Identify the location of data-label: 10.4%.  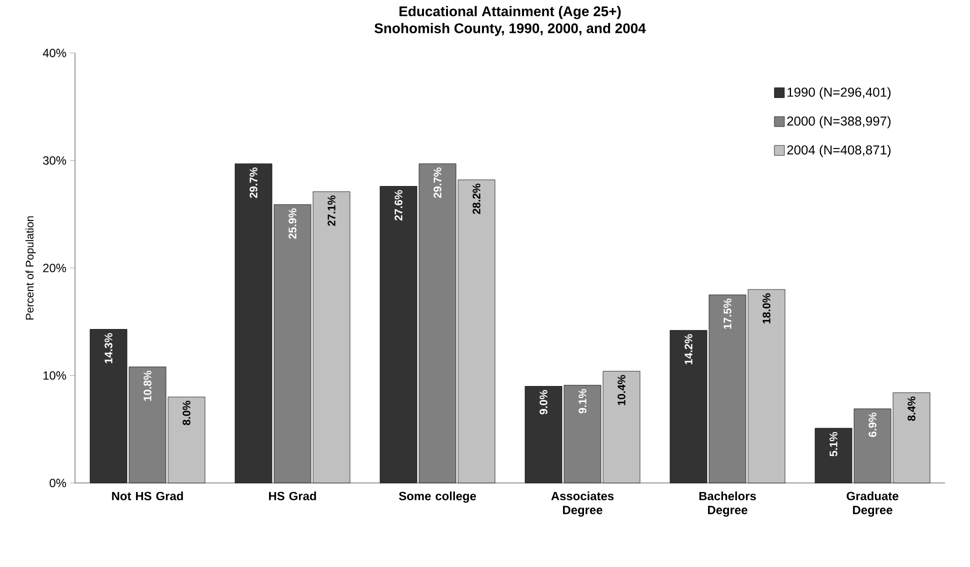
(622, 390).